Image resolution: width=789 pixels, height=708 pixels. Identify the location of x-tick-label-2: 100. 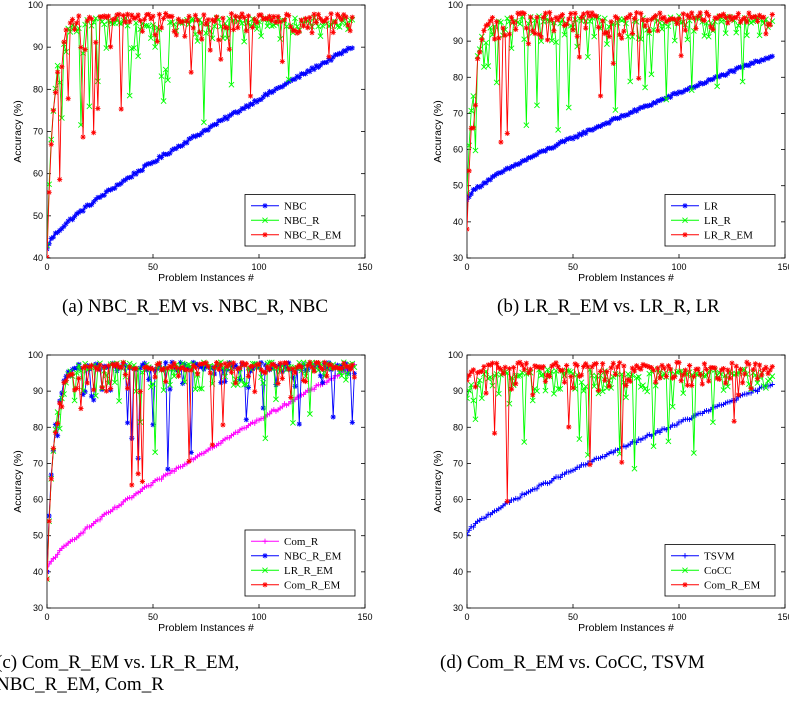
(258, 267).